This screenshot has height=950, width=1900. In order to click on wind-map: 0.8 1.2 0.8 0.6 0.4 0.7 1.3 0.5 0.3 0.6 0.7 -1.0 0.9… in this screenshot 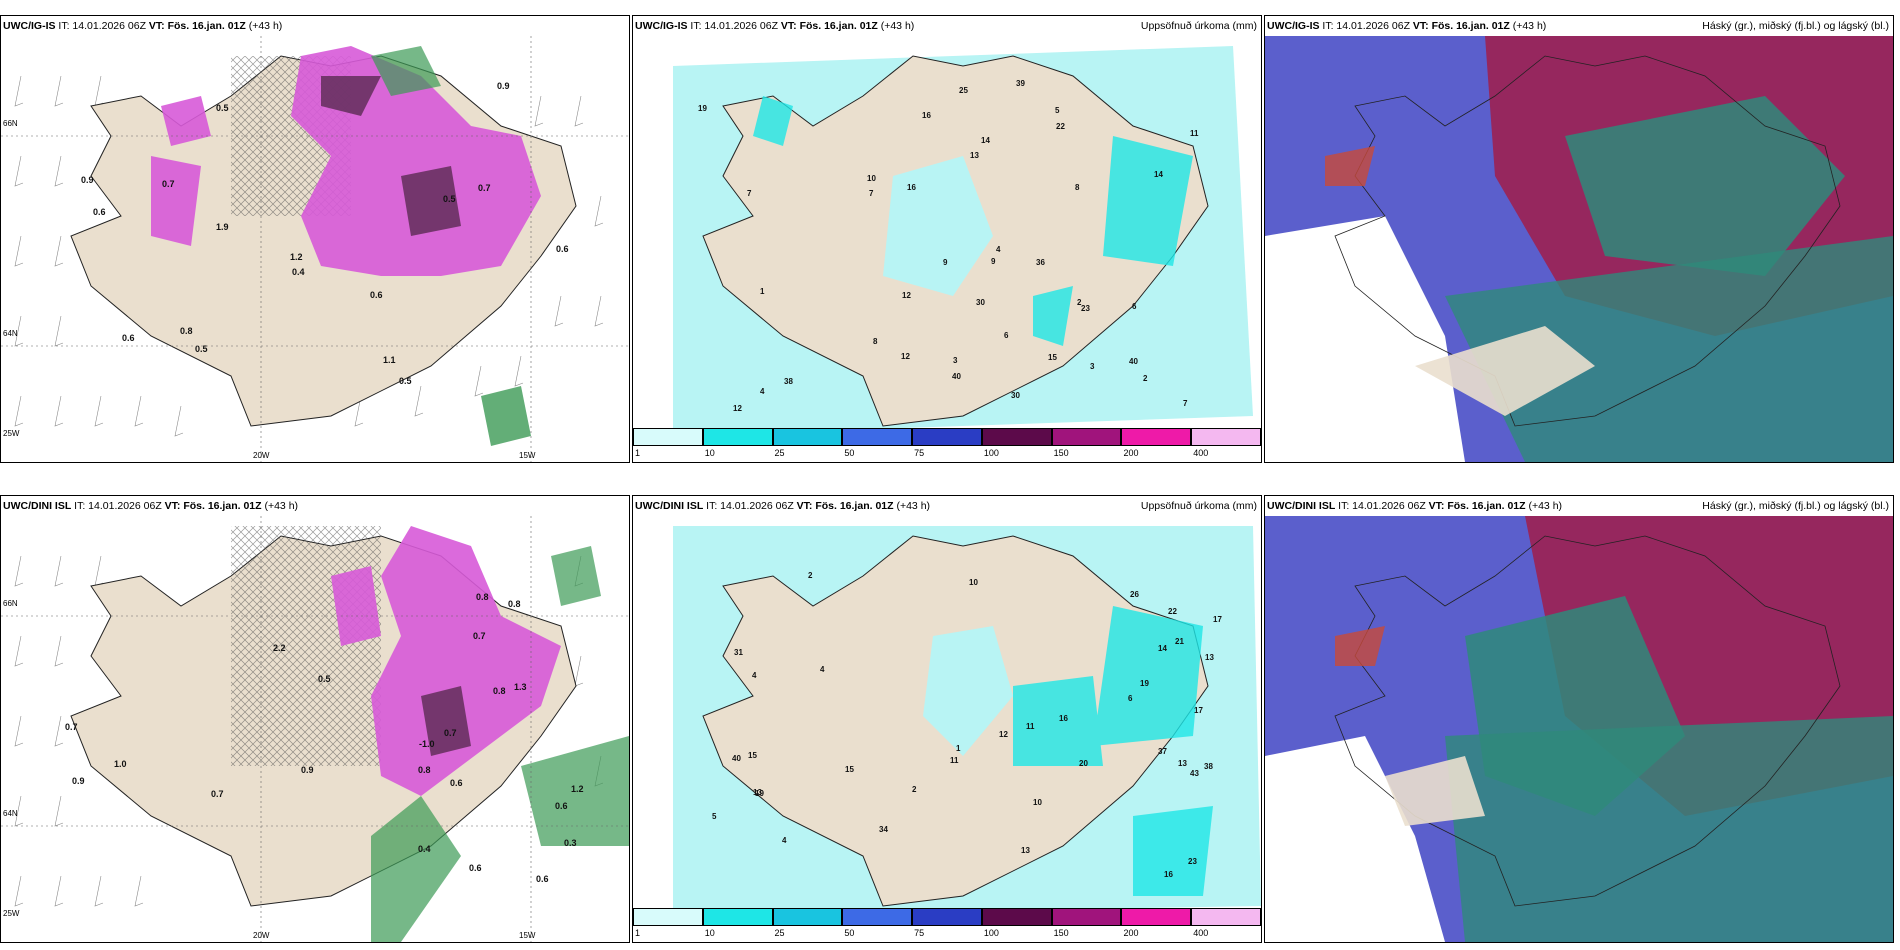, I will do `click(315, 729)`.